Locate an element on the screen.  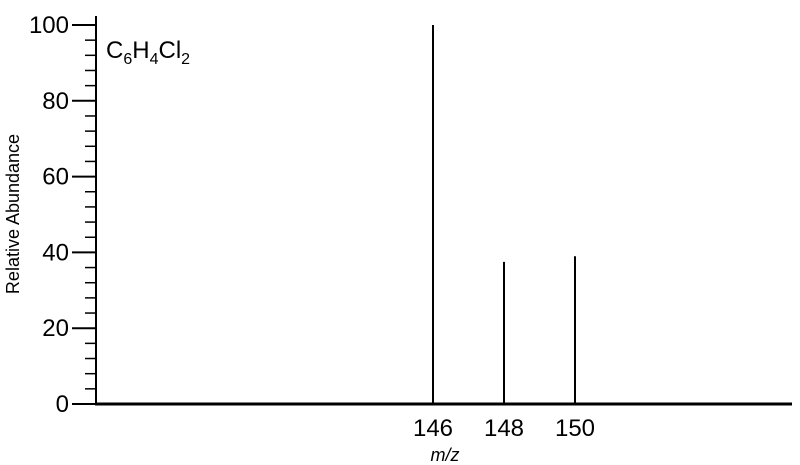
formula-subscript: 2 is located at coordinates (185, 59).